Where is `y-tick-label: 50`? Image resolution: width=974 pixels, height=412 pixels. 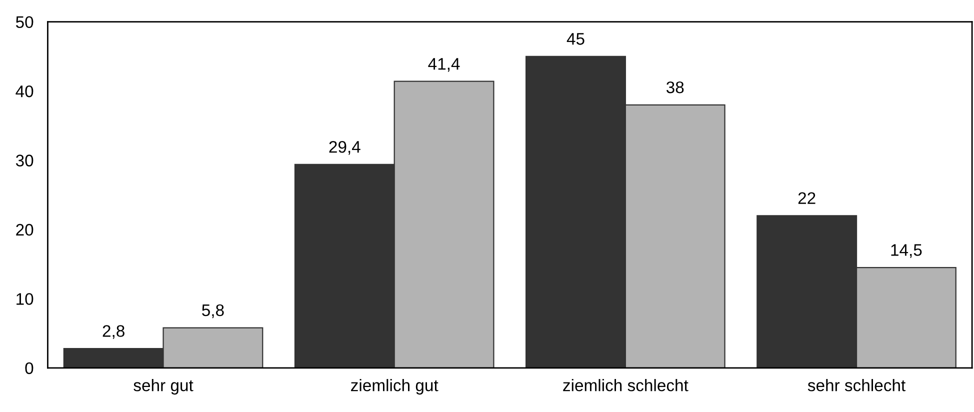
y-tick-label: 50 is located at coordinates (25, 22).